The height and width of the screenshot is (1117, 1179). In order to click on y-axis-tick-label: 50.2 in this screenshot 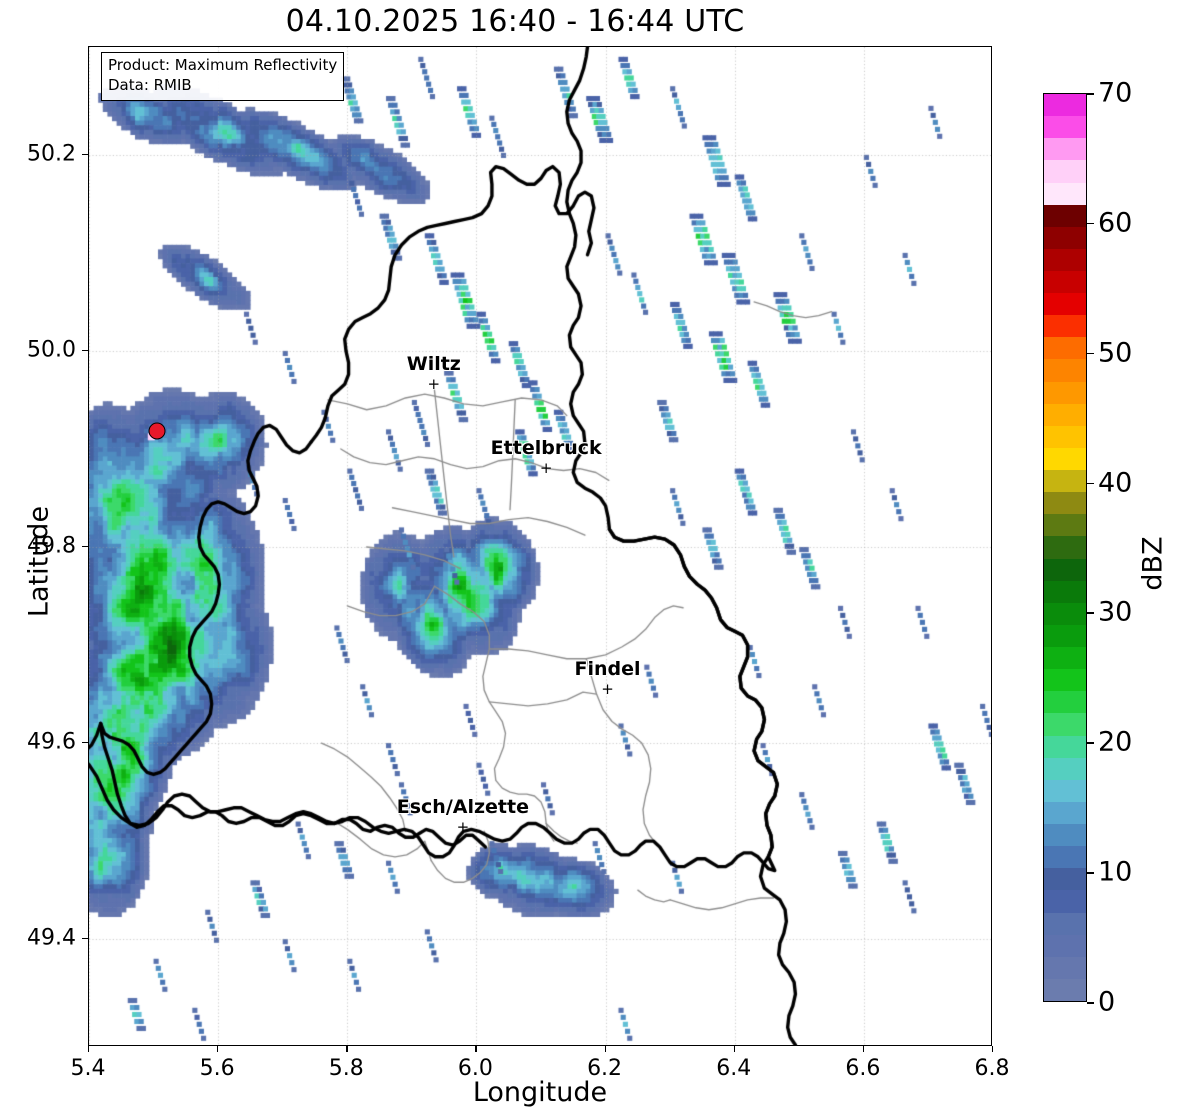, I will do `click(51, 154)`.